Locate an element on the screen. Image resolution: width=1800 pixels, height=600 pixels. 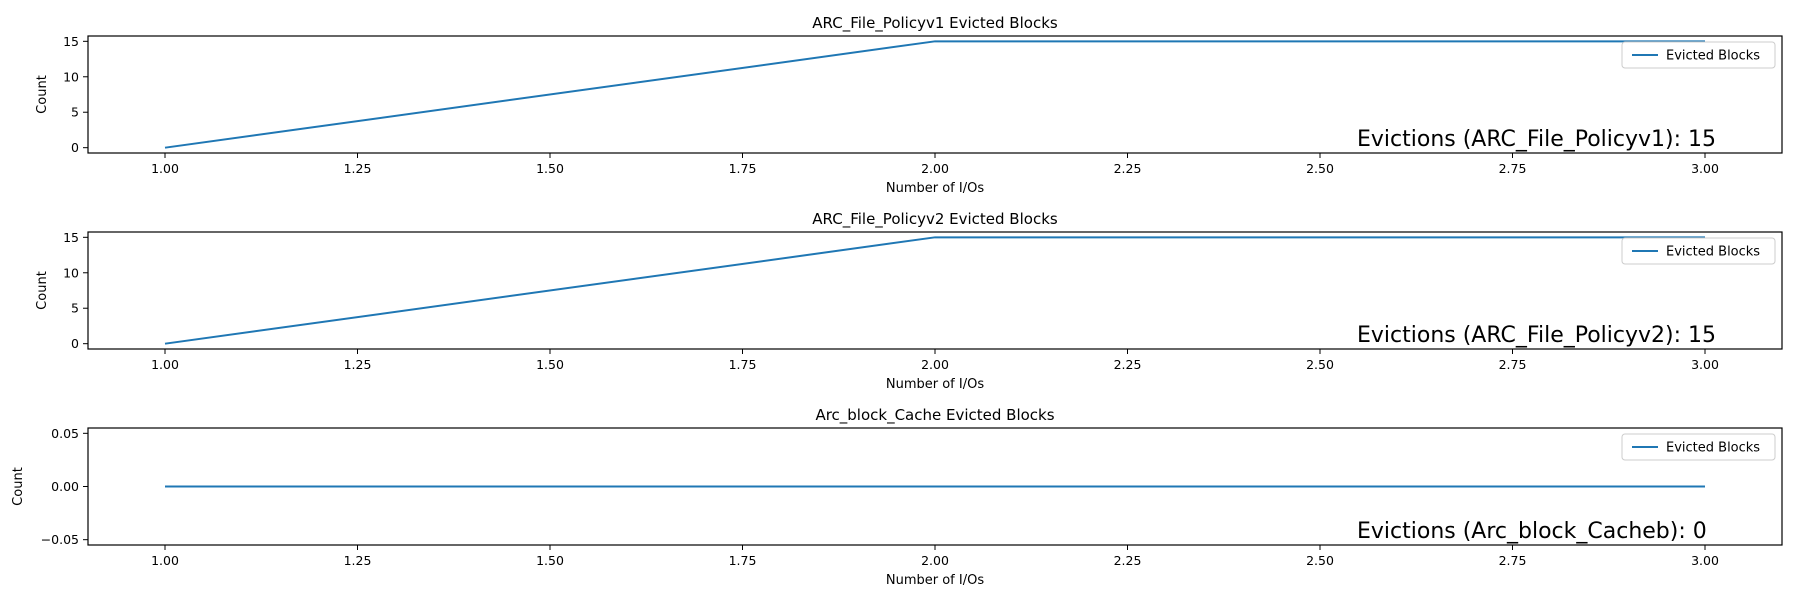
y-tick-label: 0.00 is located at coordinates (65, 486).